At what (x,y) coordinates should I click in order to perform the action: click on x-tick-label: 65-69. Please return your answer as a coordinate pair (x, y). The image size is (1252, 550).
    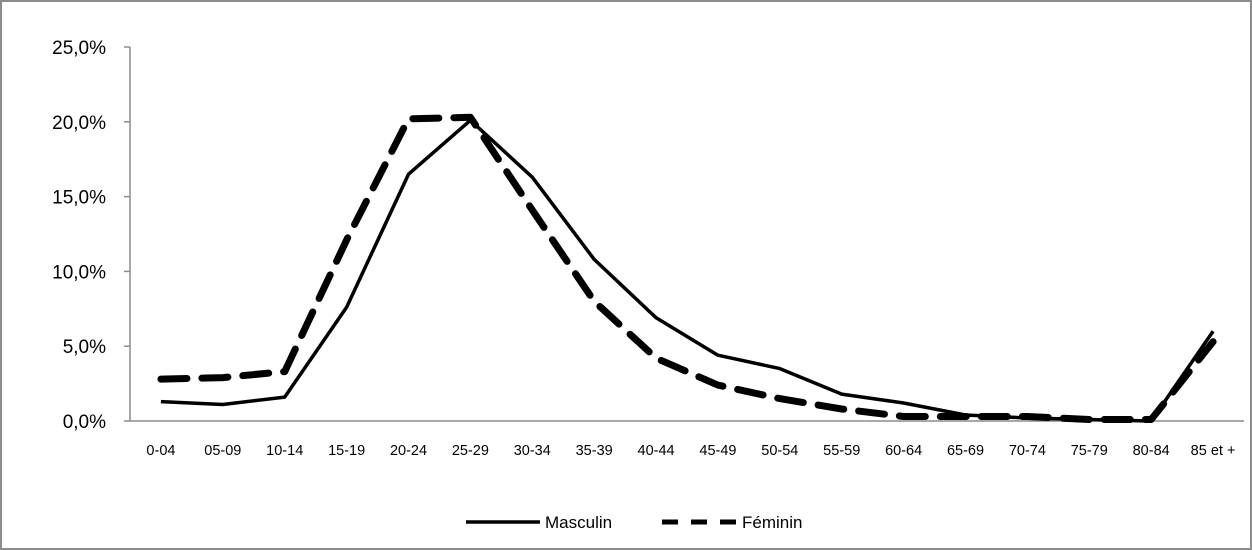
    Looking at the image, I should click on (965, 451).